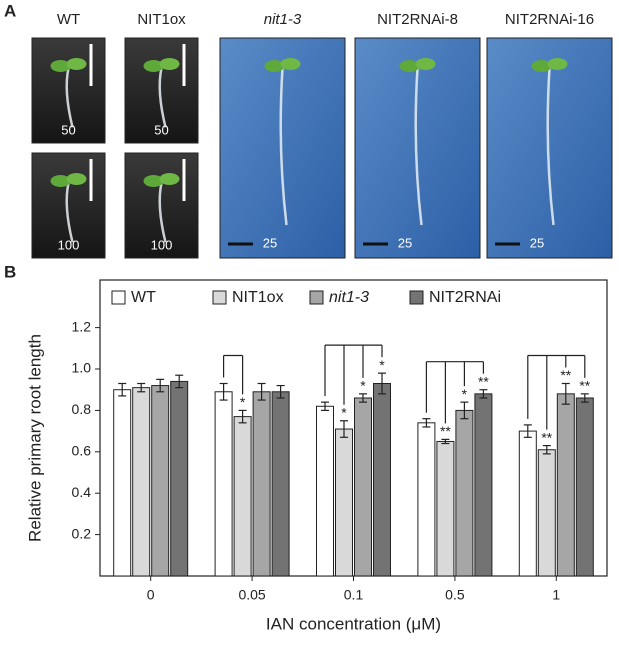  What do you see at coordinates (161, 19) in the screenshot?
I see `column-title: NIT1ox` at bounding box center [161, 19].